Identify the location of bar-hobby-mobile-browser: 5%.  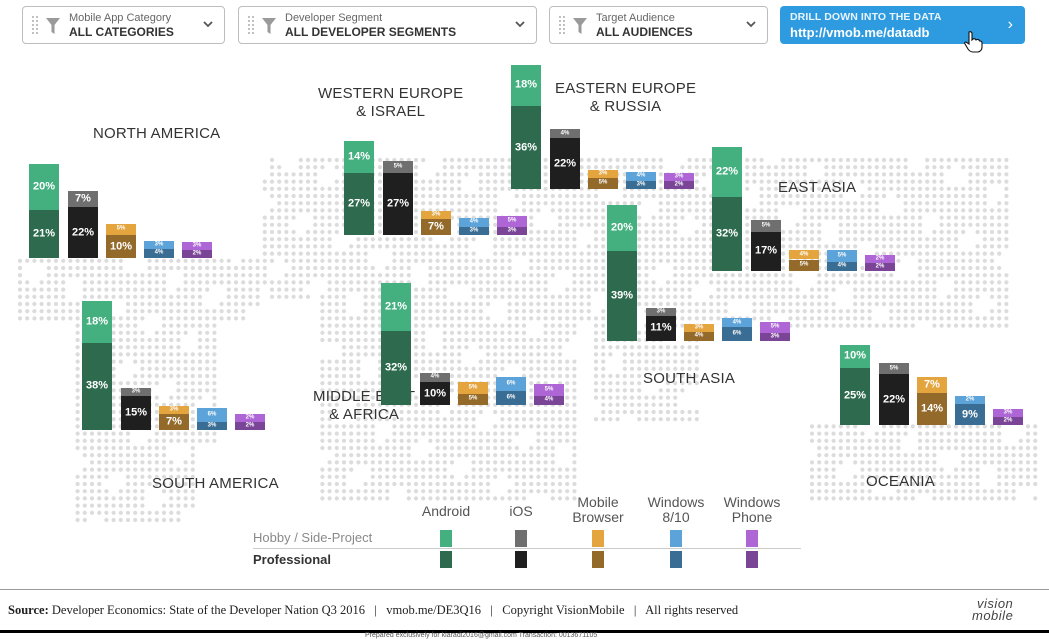
(473, 388).